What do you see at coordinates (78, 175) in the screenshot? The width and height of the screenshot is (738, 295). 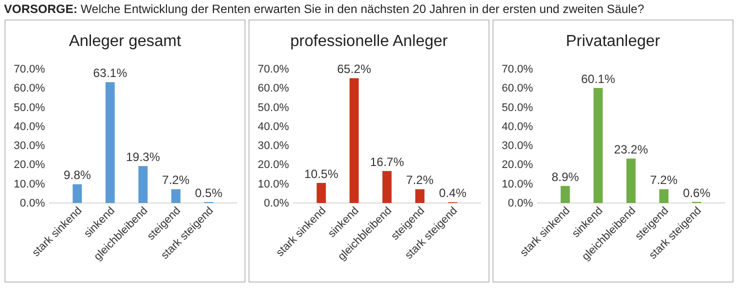 I see `data-label: 9.8%` at bounding box center [78, 175].